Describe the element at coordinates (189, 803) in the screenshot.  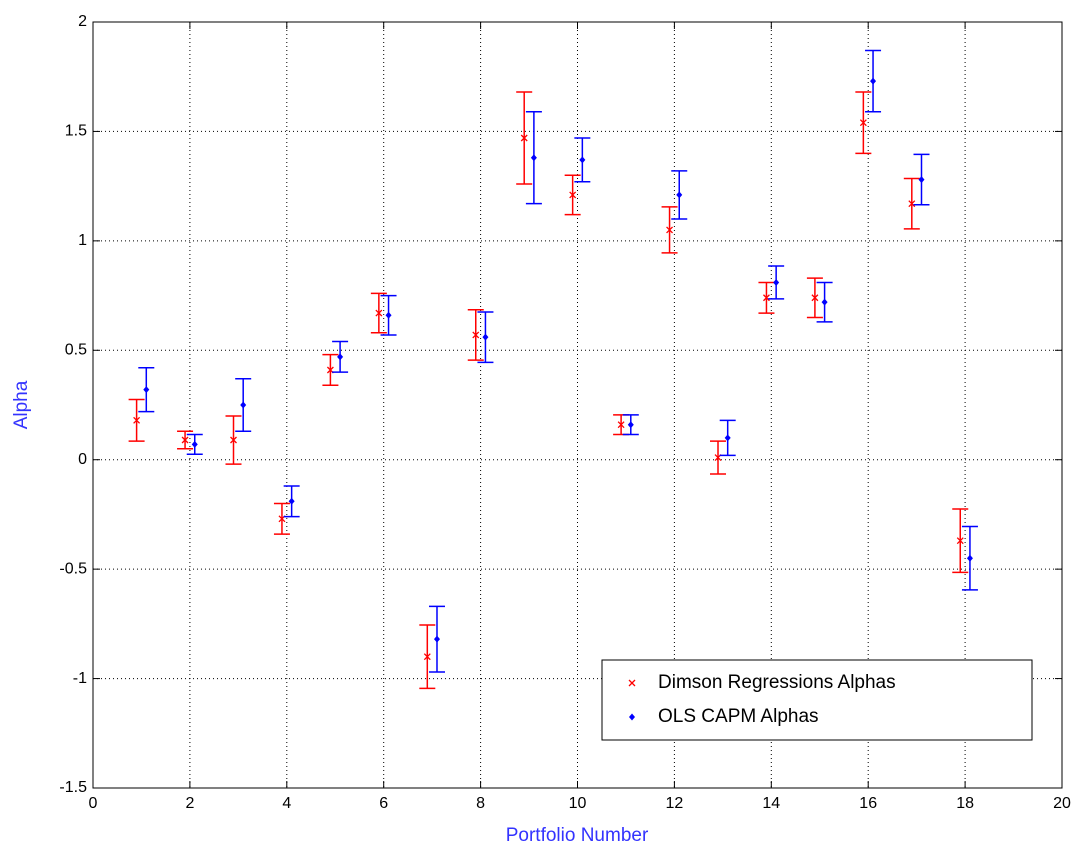
I see `x-tick-label: 2` at that location.